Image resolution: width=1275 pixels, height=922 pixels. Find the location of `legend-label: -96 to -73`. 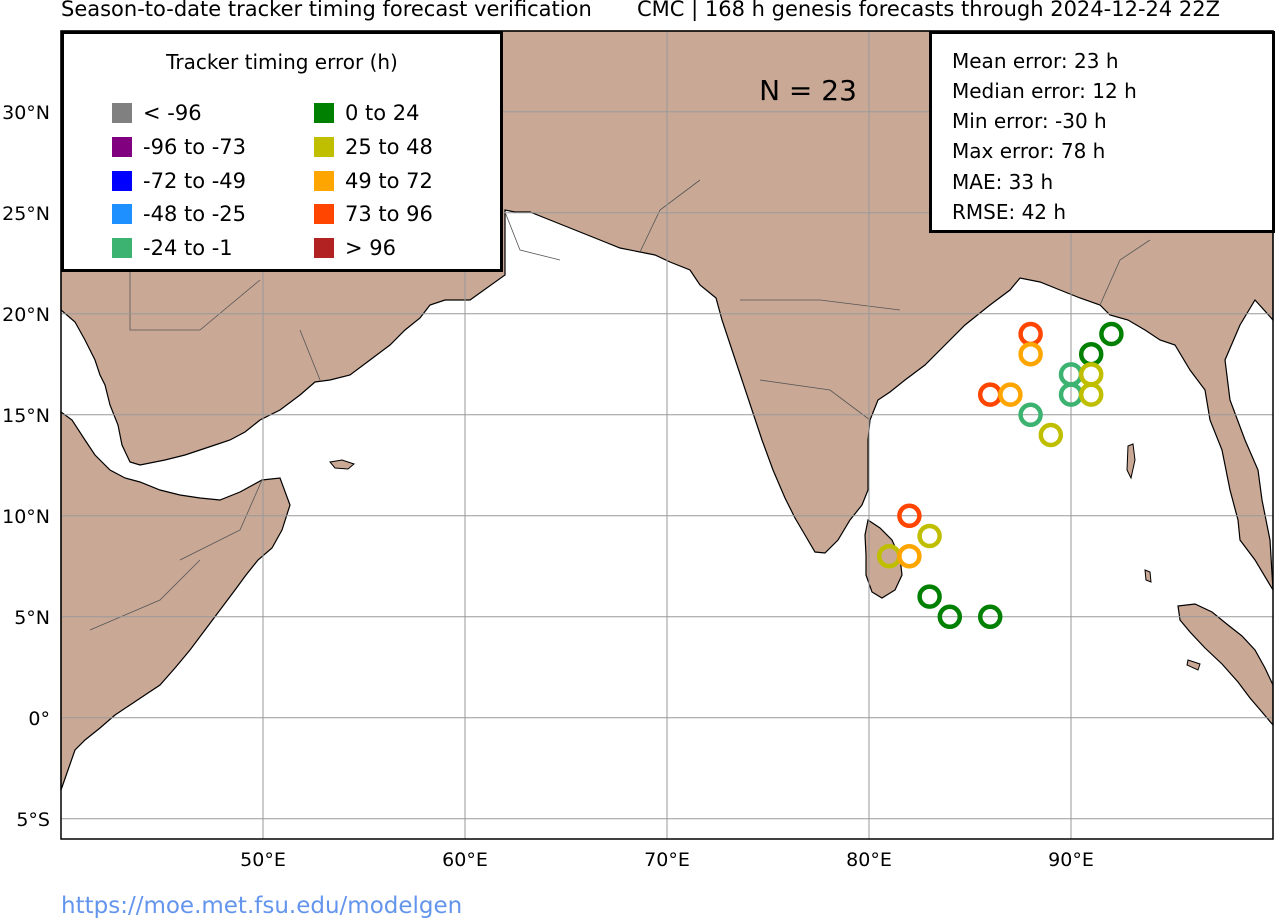

legend-label: -96 to -73 is located at coordinates (195, 146).